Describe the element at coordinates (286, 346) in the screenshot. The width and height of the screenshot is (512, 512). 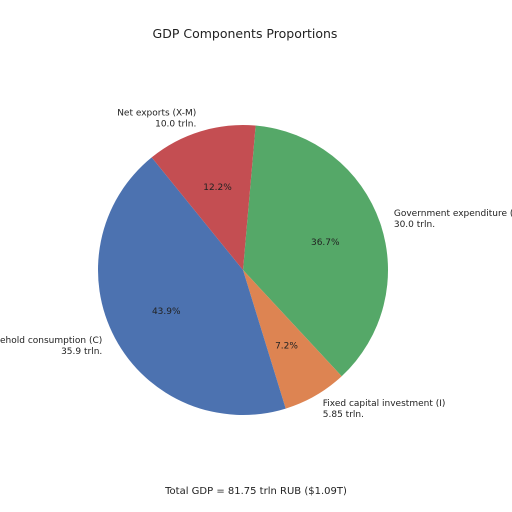
I see `percent-label-fixed-capital-investment-i: 7.2%` at that location.